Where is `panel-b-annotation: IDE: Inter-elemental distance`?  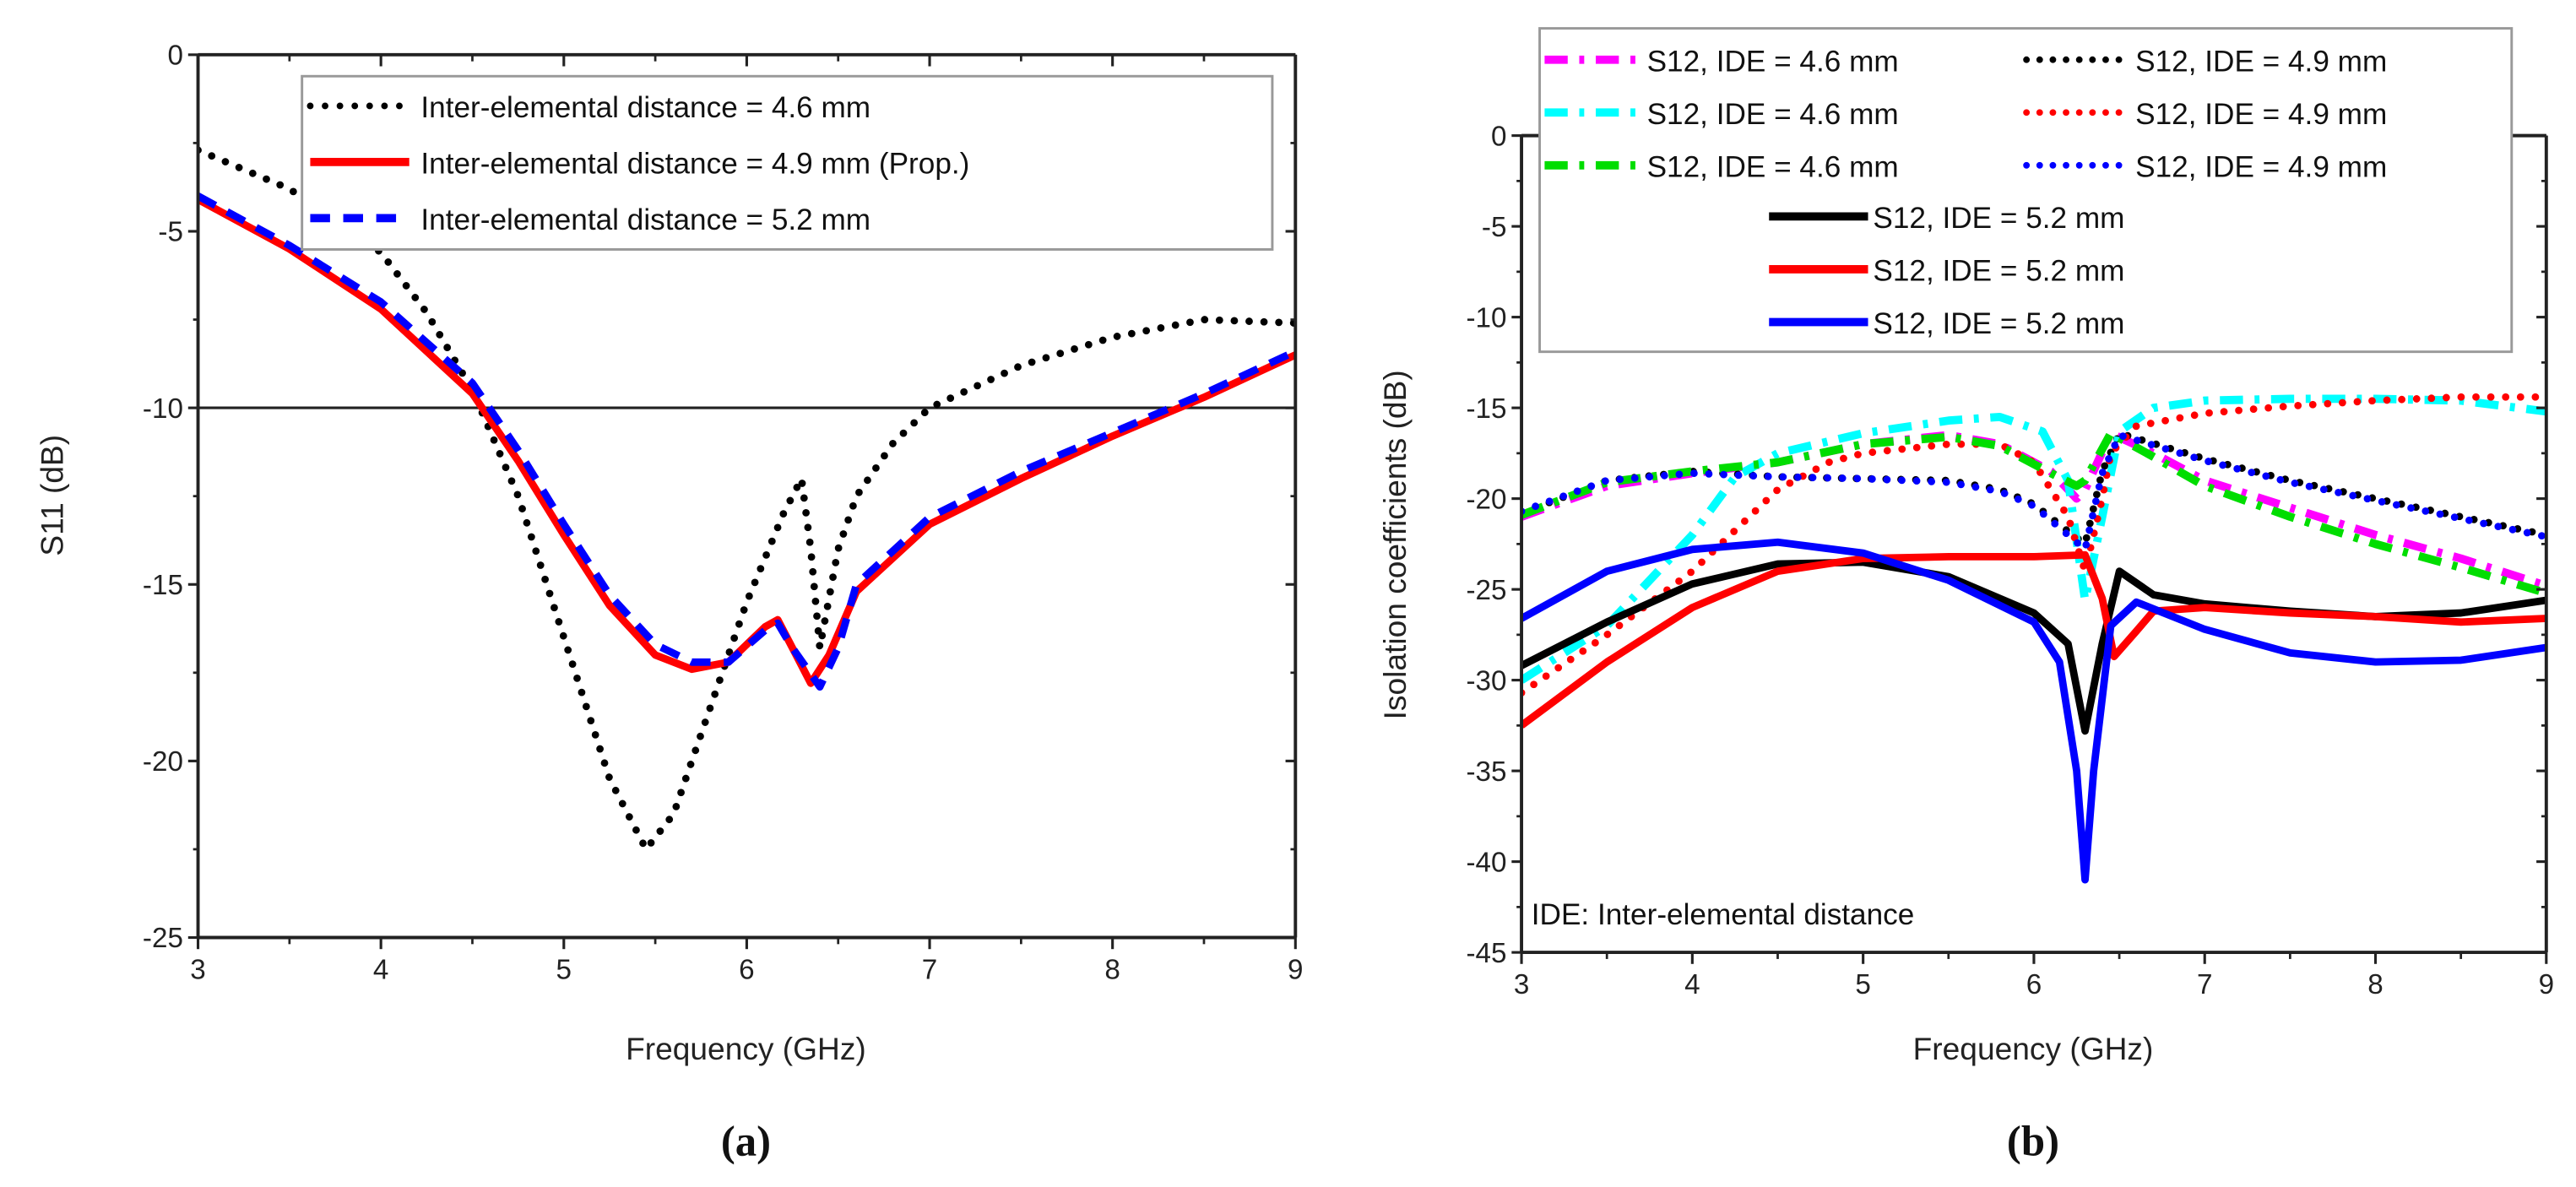 panel-b-annotation: IDE: Inter-elemental distance is located at coordinates (1724, 914).